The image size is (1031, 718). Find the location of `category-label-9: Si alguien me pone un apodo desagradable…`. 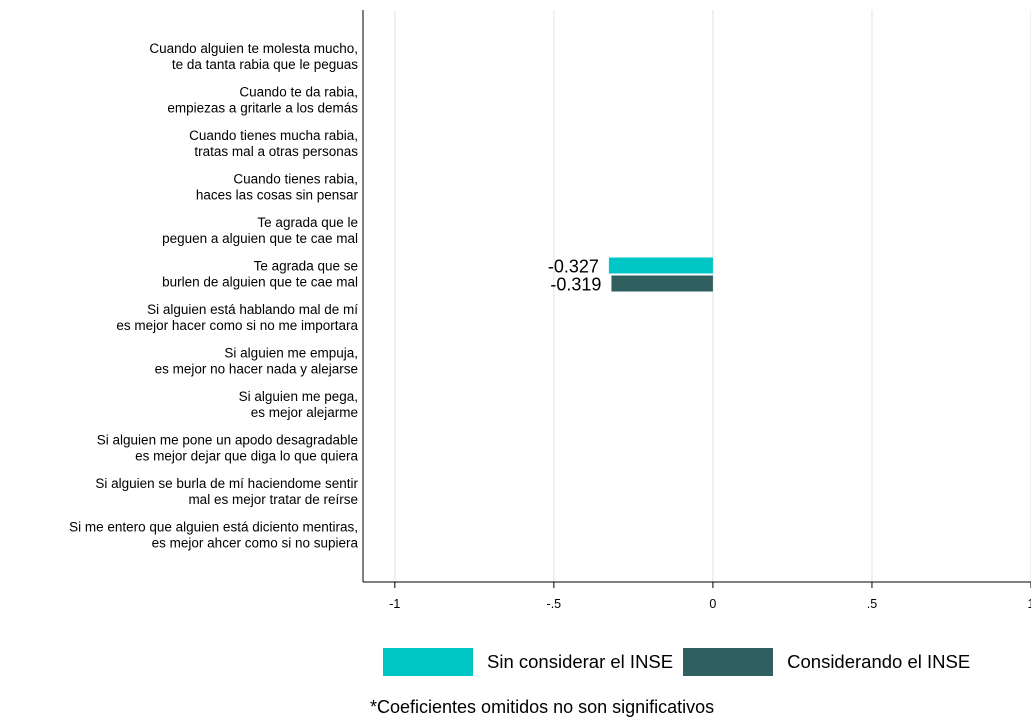

category-label-9: Si alguien me pone un apodo desagradable… is located at coordinates (228, 448).